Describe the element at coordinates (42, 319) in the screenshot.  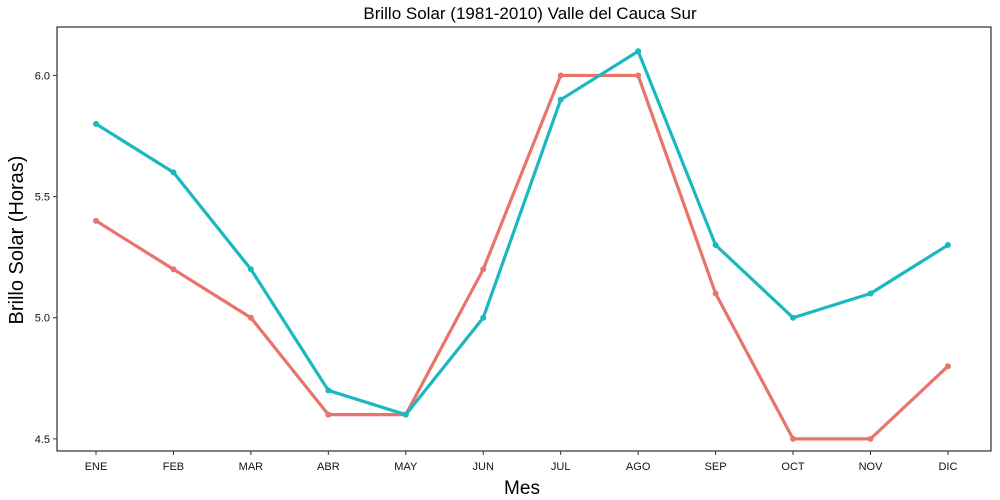
I see `y-tick-label: 5.0` at that location.